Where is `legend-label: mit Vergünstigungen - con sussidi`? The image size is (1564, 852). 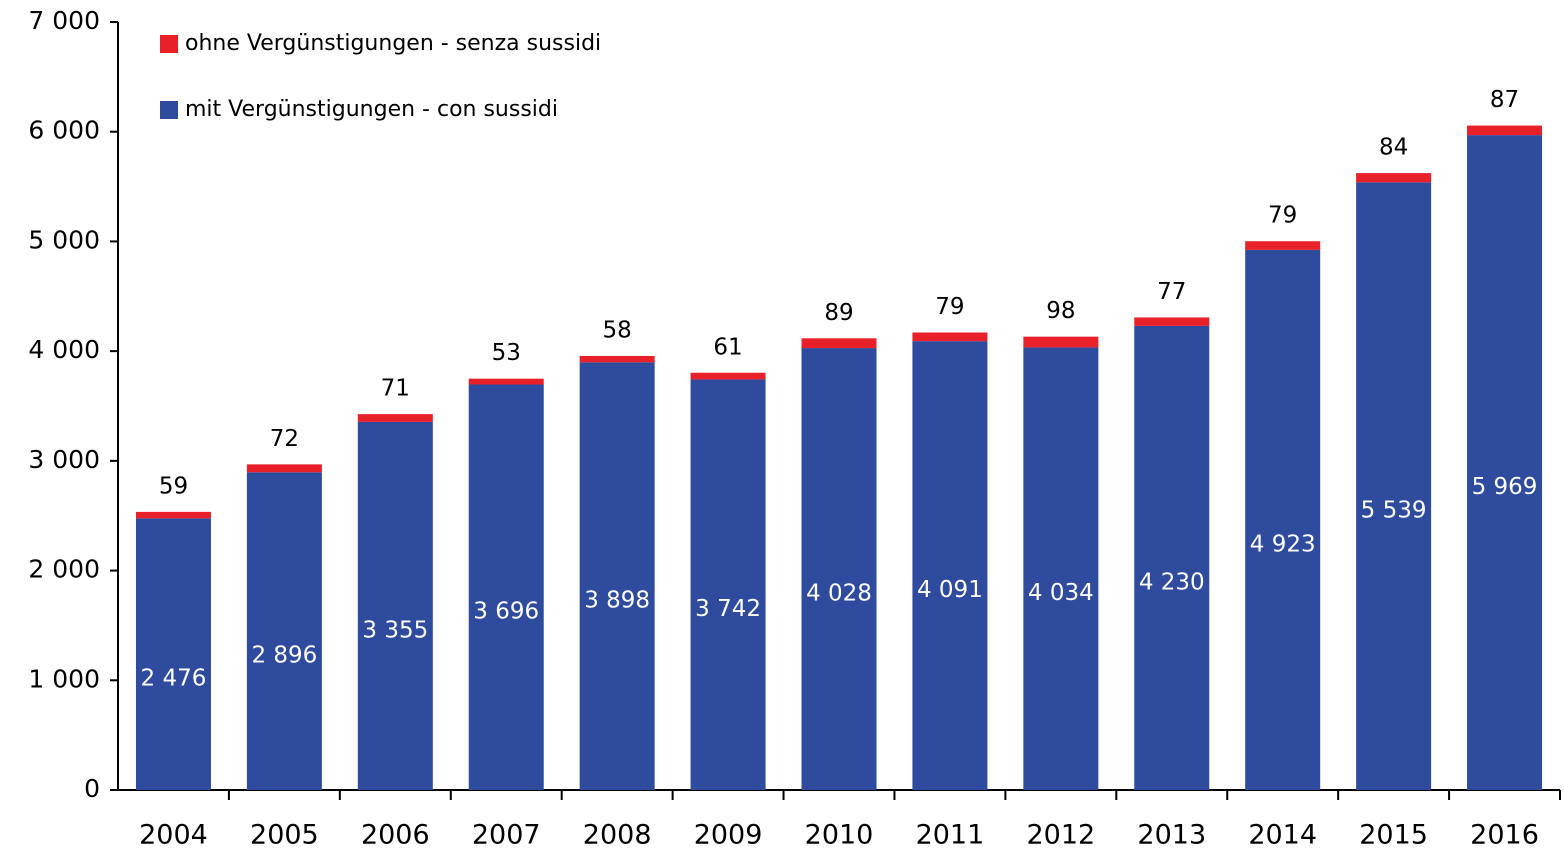
legend-label: mit Vergünstigungen - con sussidi is located at coordinates (371, 109).